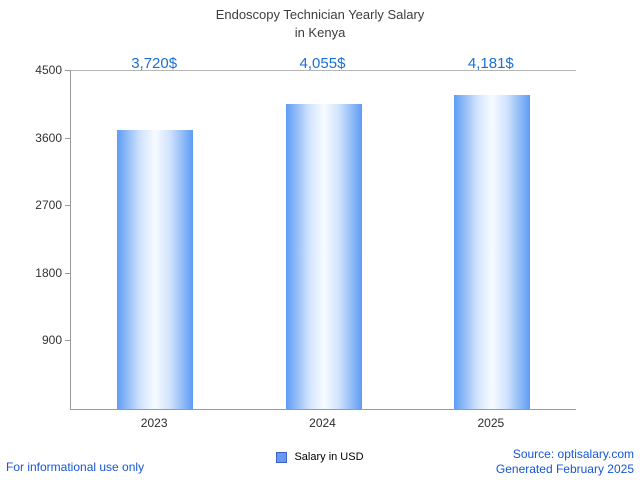 Image resolution: width=640 pixels, height=480 pixels. What do you see at coordinates (564, 469) in the screenshot?
I see `generated-date: Generated February 2025` at bounding box center [564, 469].